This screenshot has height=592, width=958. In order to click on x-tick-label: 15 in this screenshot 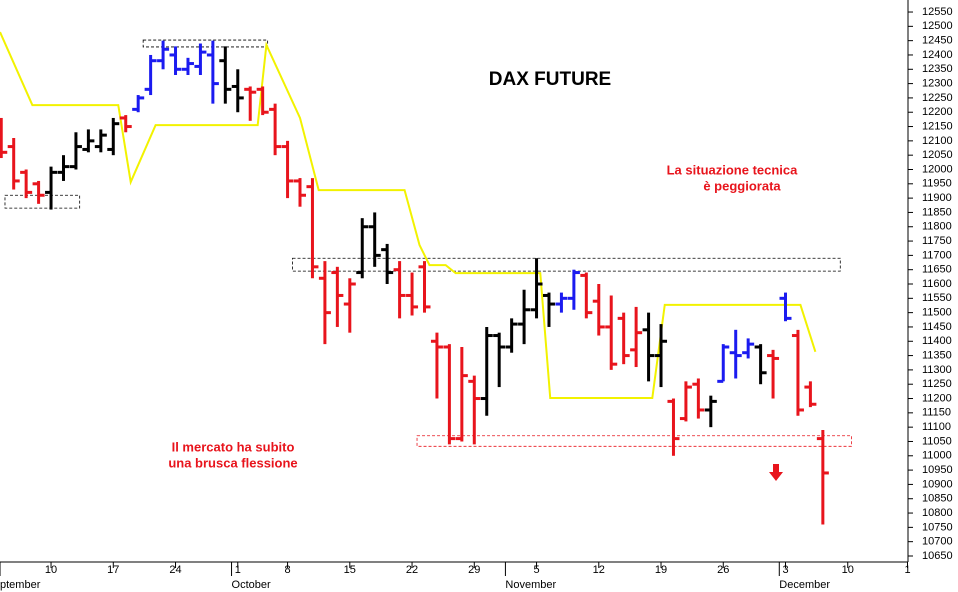, I will do `click(350, 570)`.